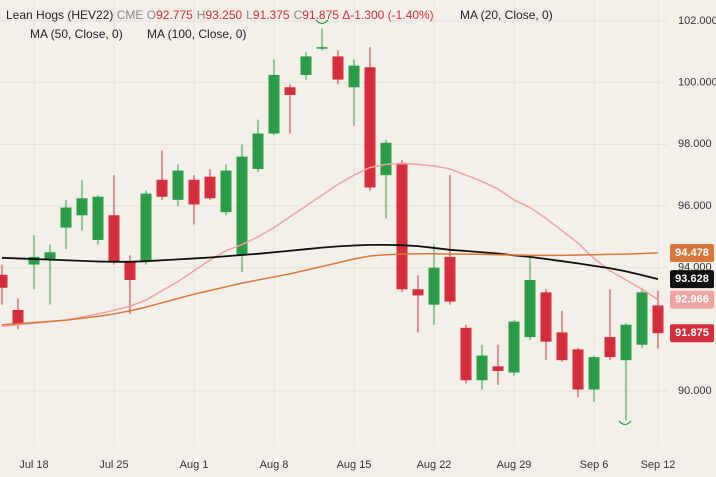  Describe the element at coordinates (33, 465) in the screenshot. I see `x-tick-label: Jul 18` at that location.